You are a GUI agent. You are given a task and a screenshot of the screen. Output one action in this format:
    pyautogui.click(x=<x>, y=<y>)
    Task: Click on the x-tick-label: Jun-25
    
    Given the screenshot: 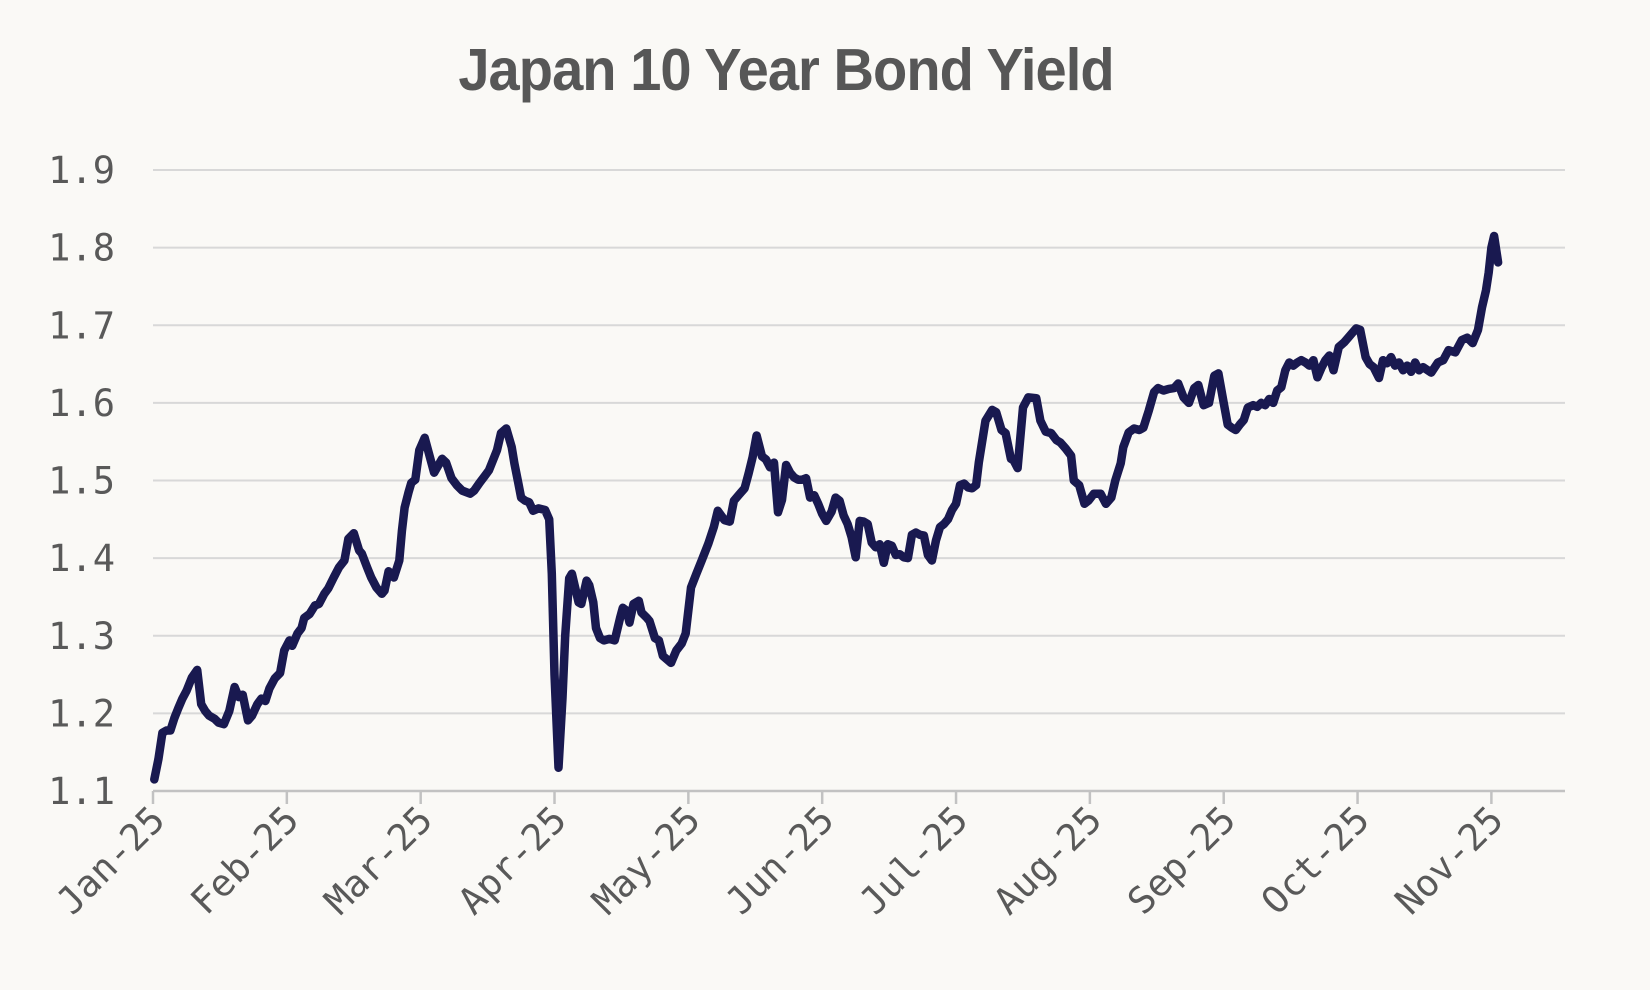 What is the action you would take?
    pyautogui.click(x=780, y=860)
    